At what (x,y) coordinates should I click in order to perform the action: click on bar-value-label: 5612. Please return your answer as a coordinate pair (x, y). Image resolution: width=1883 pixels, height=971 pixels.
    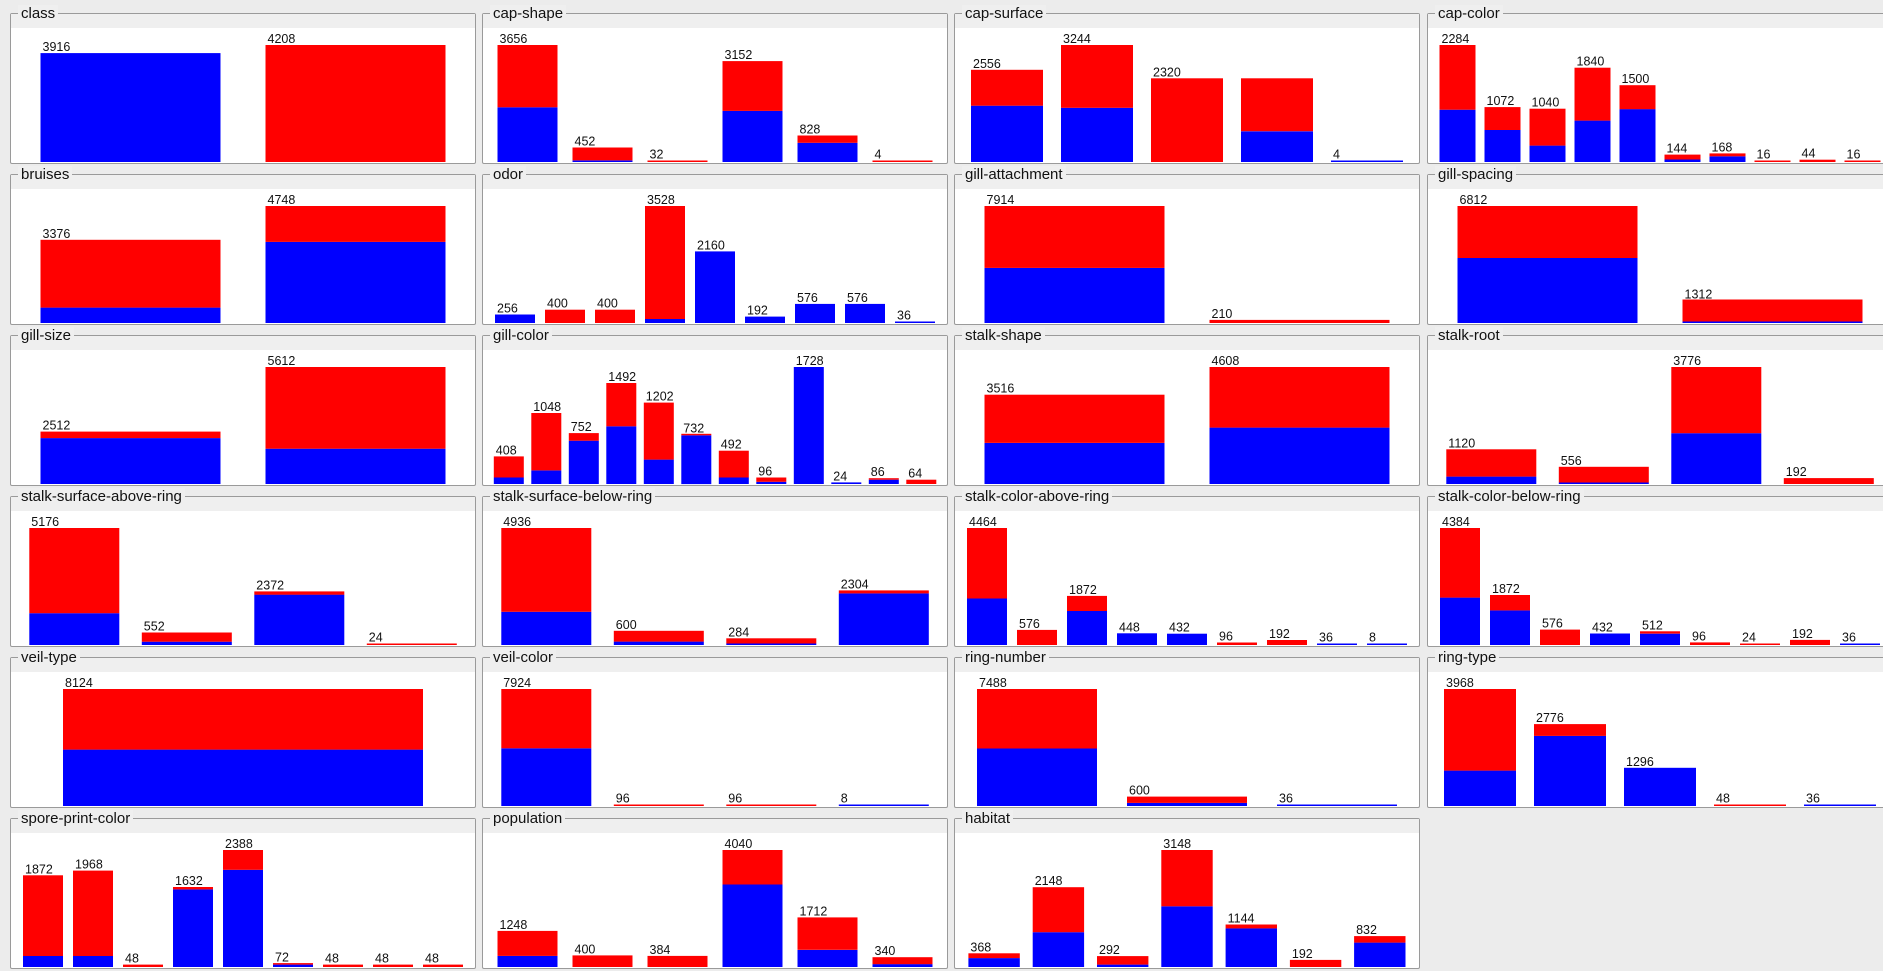
    Looking at the image, I should click on (282, 361).